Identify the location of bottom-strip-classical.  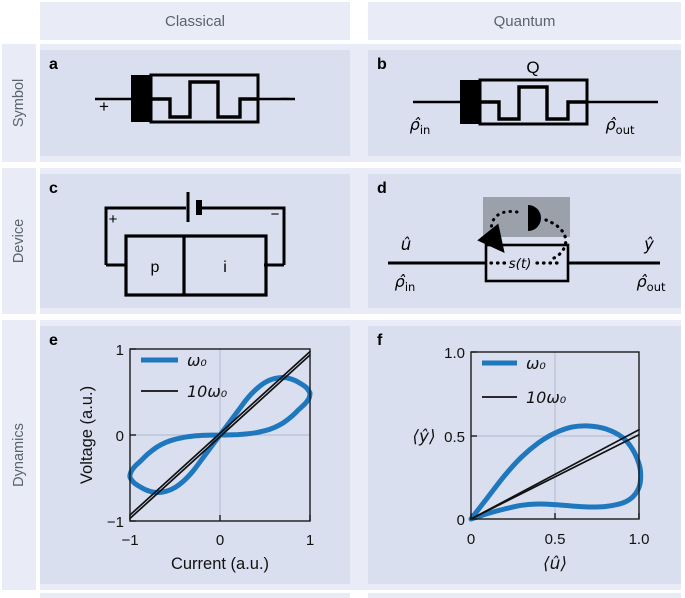
(195, 595).